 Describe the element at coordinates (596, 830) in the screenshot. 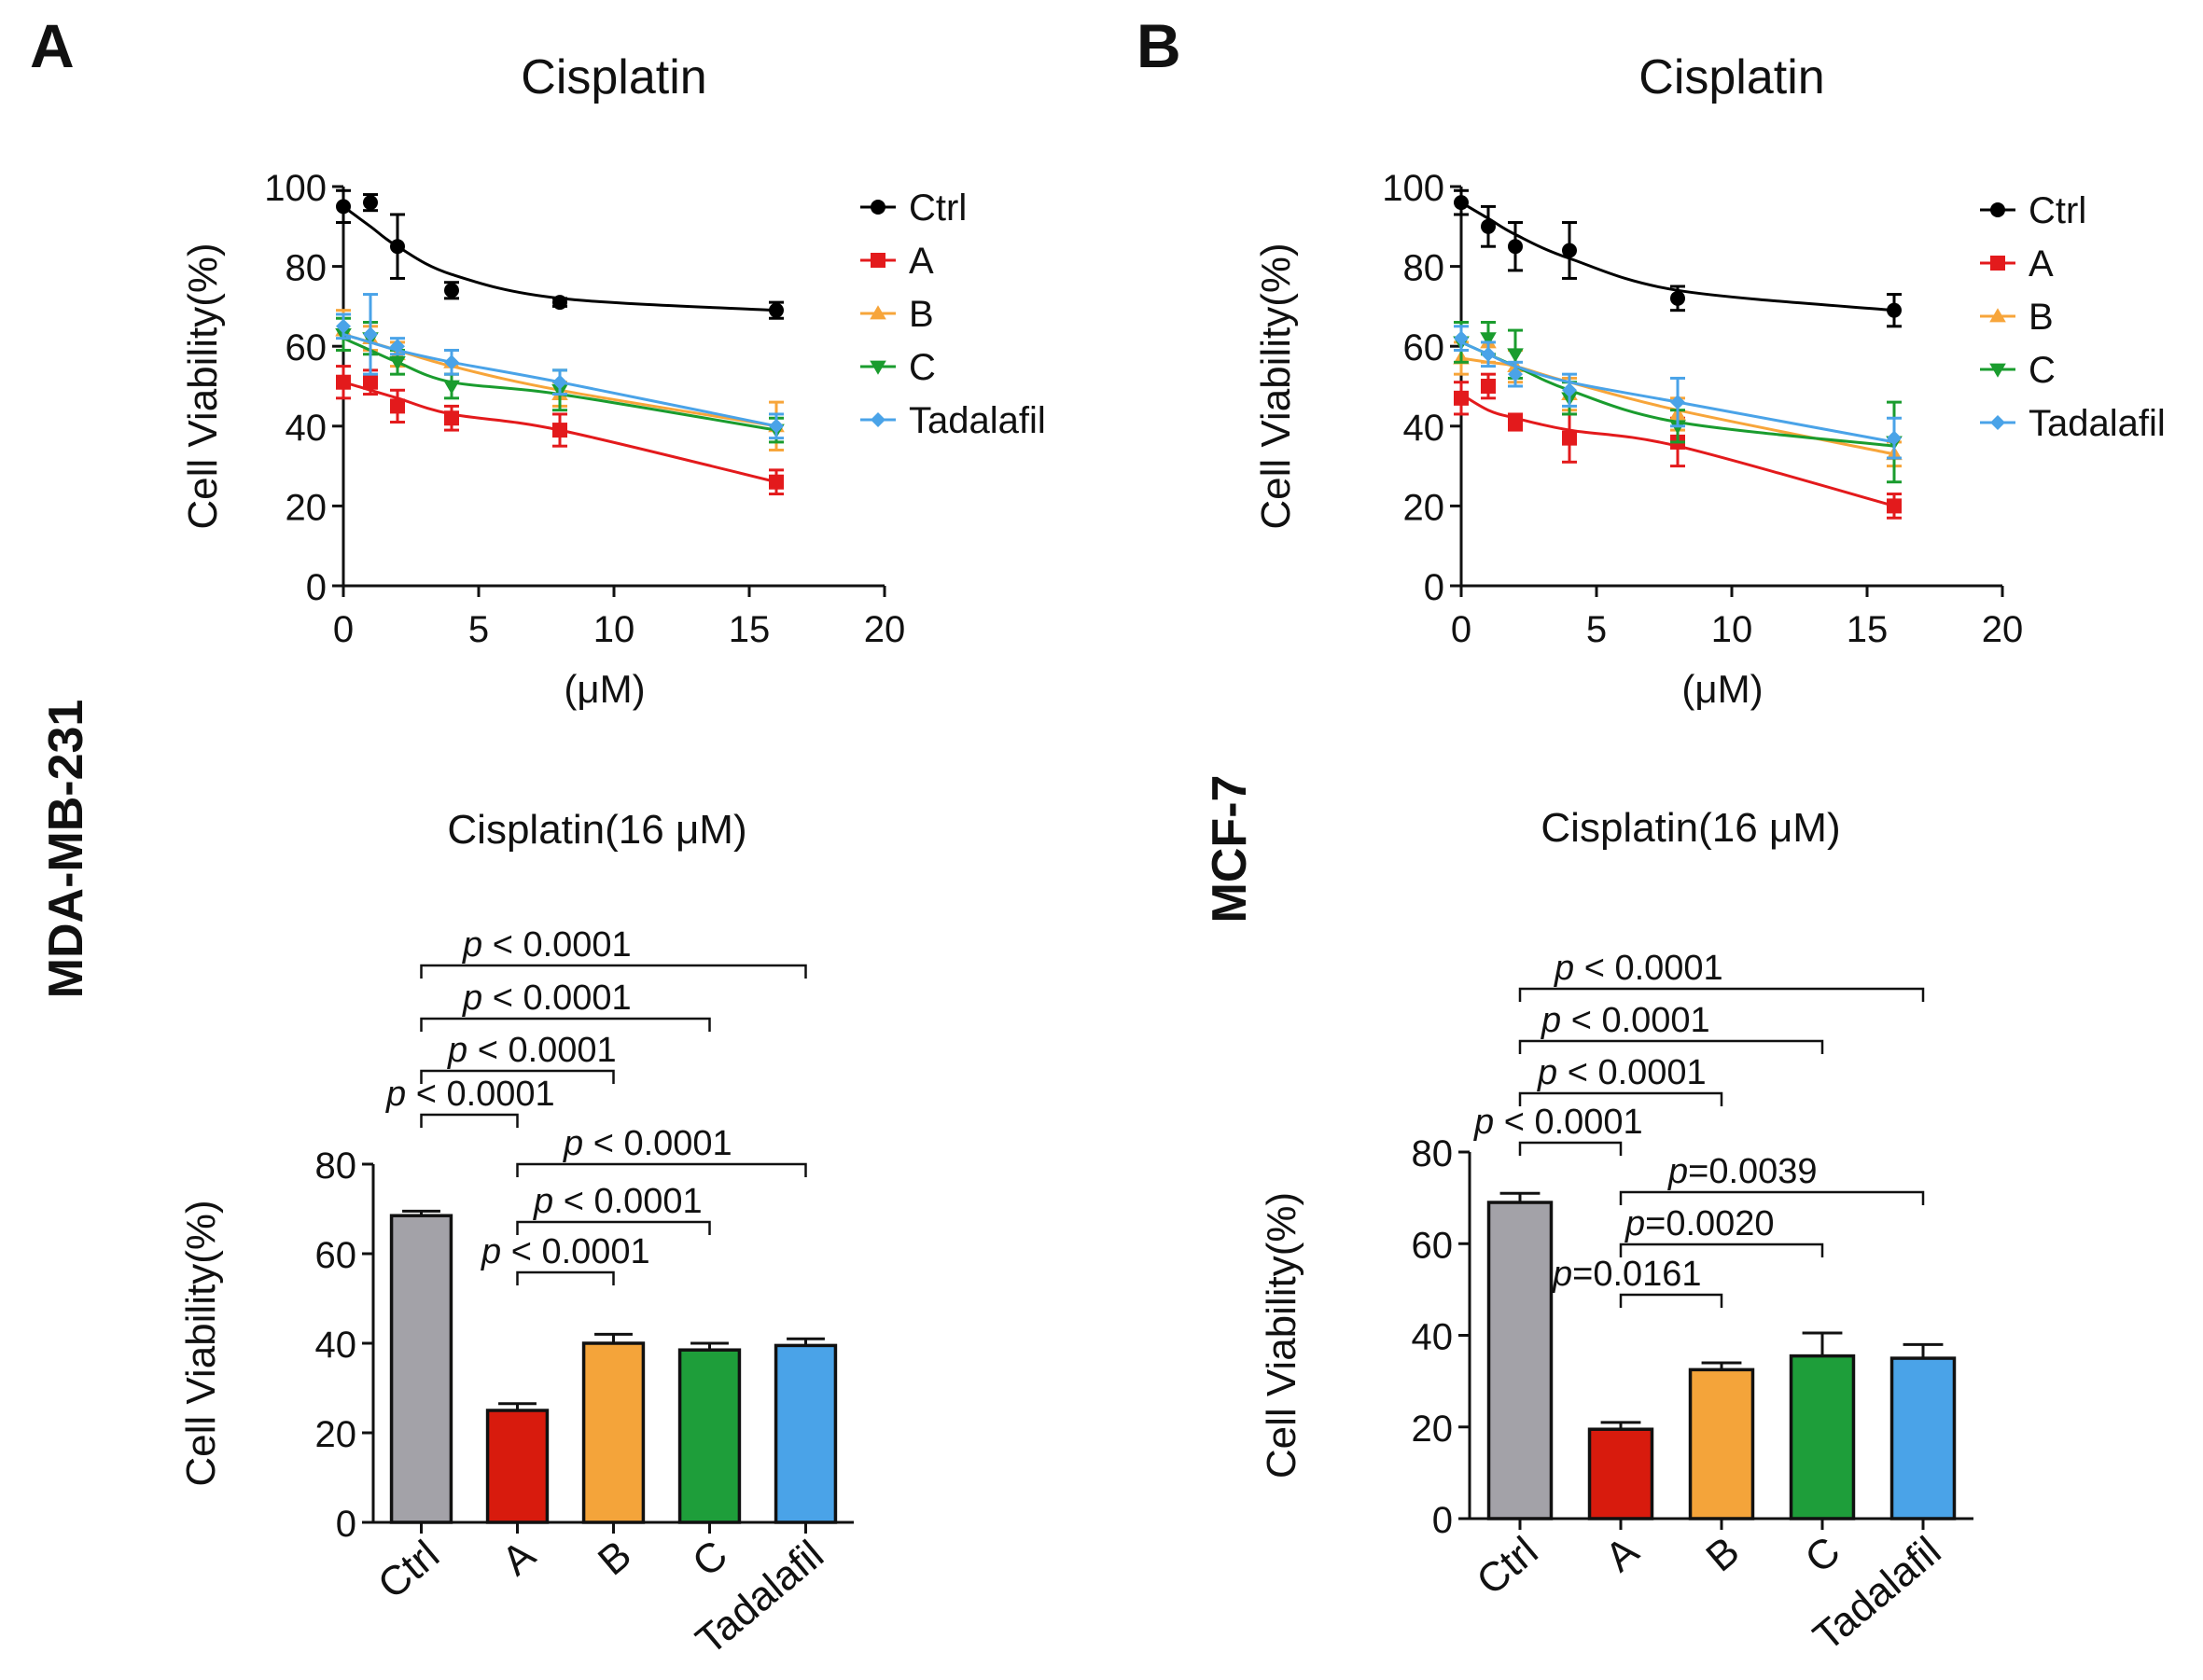

I see `chart-title: Cisplatin(16 μM)` at that location.